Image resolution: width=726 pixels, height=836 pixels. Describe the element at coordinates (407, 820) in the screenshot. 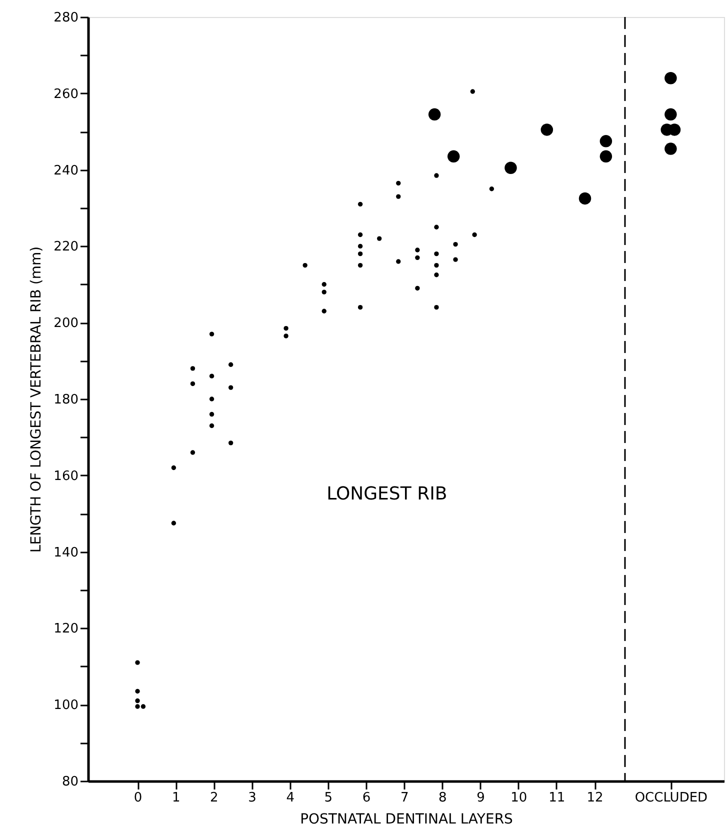

I see `x-axis-title: POSTNATAL DENTINAL LAYERS` at that location.